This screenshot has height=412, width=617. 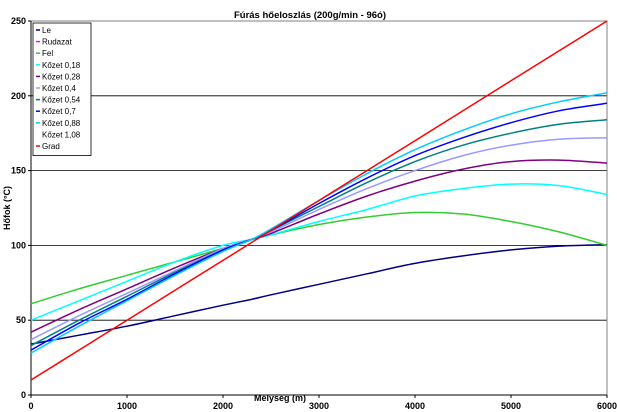 I want to click on x-tick-label: 6000, so click(x=607, y=406).